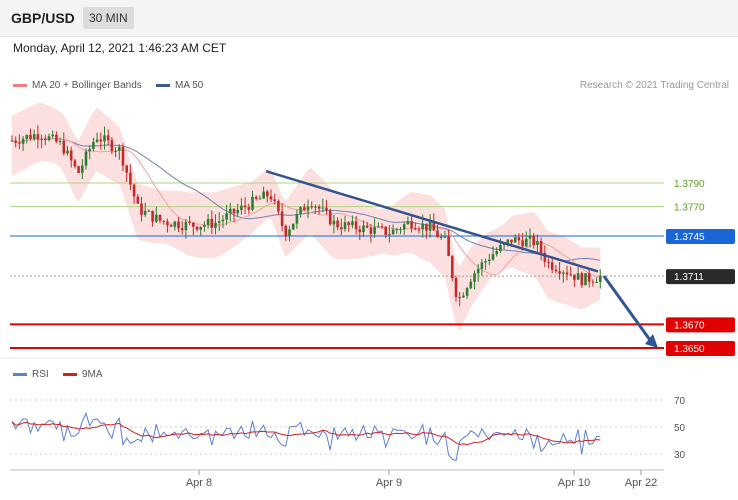  I want to click on forecast-arrow, so click(627, 308).